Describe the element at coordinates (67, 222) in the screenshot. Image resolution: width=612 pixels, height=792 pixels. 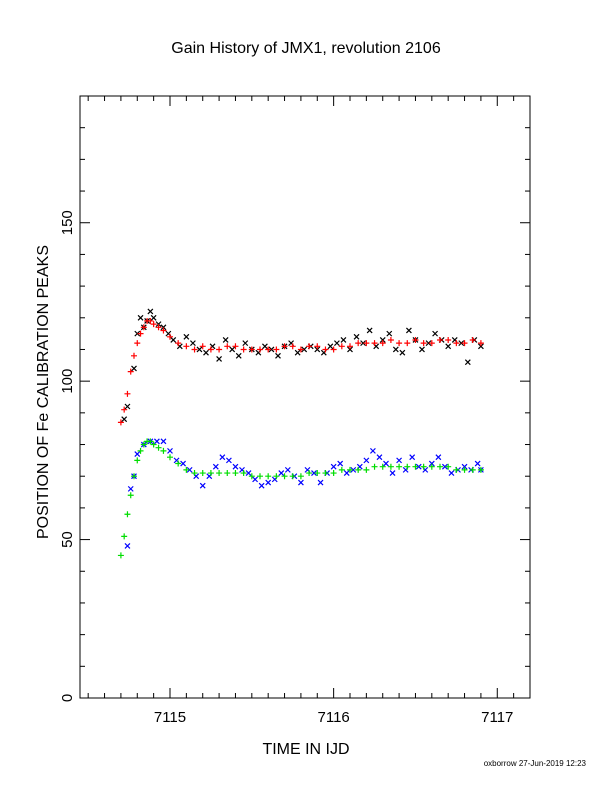
I see `y-tick-label: 150` at that location.